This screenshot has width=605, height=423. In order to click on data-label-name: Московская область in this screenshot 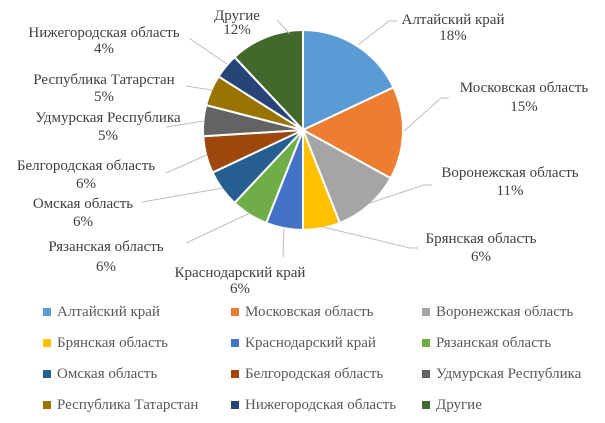, I will do `click(524, 88)`.